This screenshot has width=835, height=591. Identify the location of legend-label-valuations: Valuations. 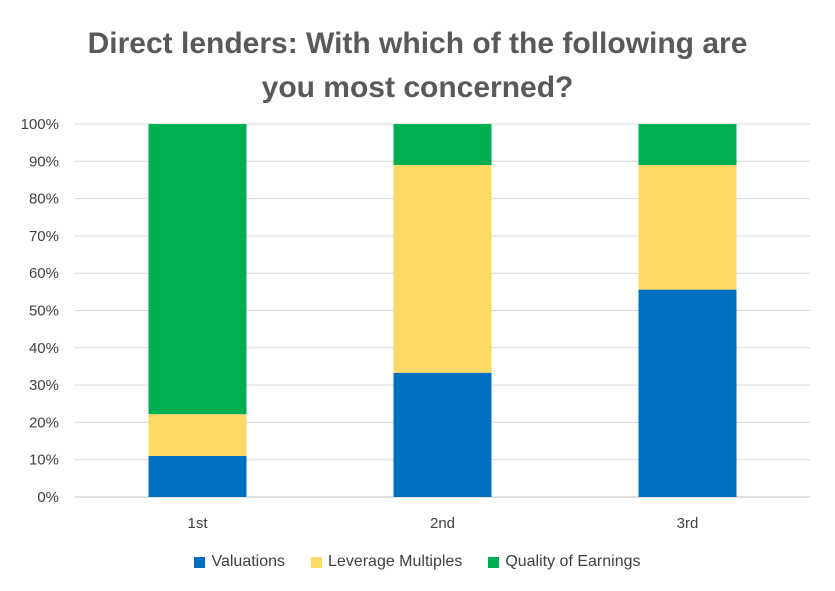
(248, 561).